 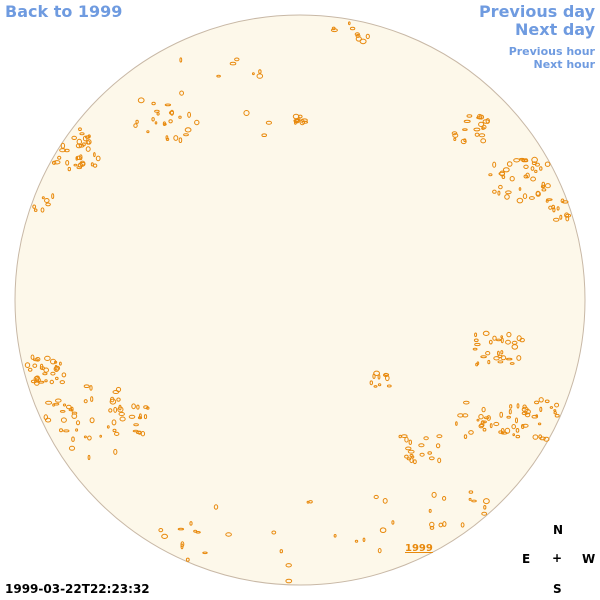 What do you see at coordinates (536, 11) in the screenshot?
I see `previous-day-link: Previous day` at bounding box center [536, 11].